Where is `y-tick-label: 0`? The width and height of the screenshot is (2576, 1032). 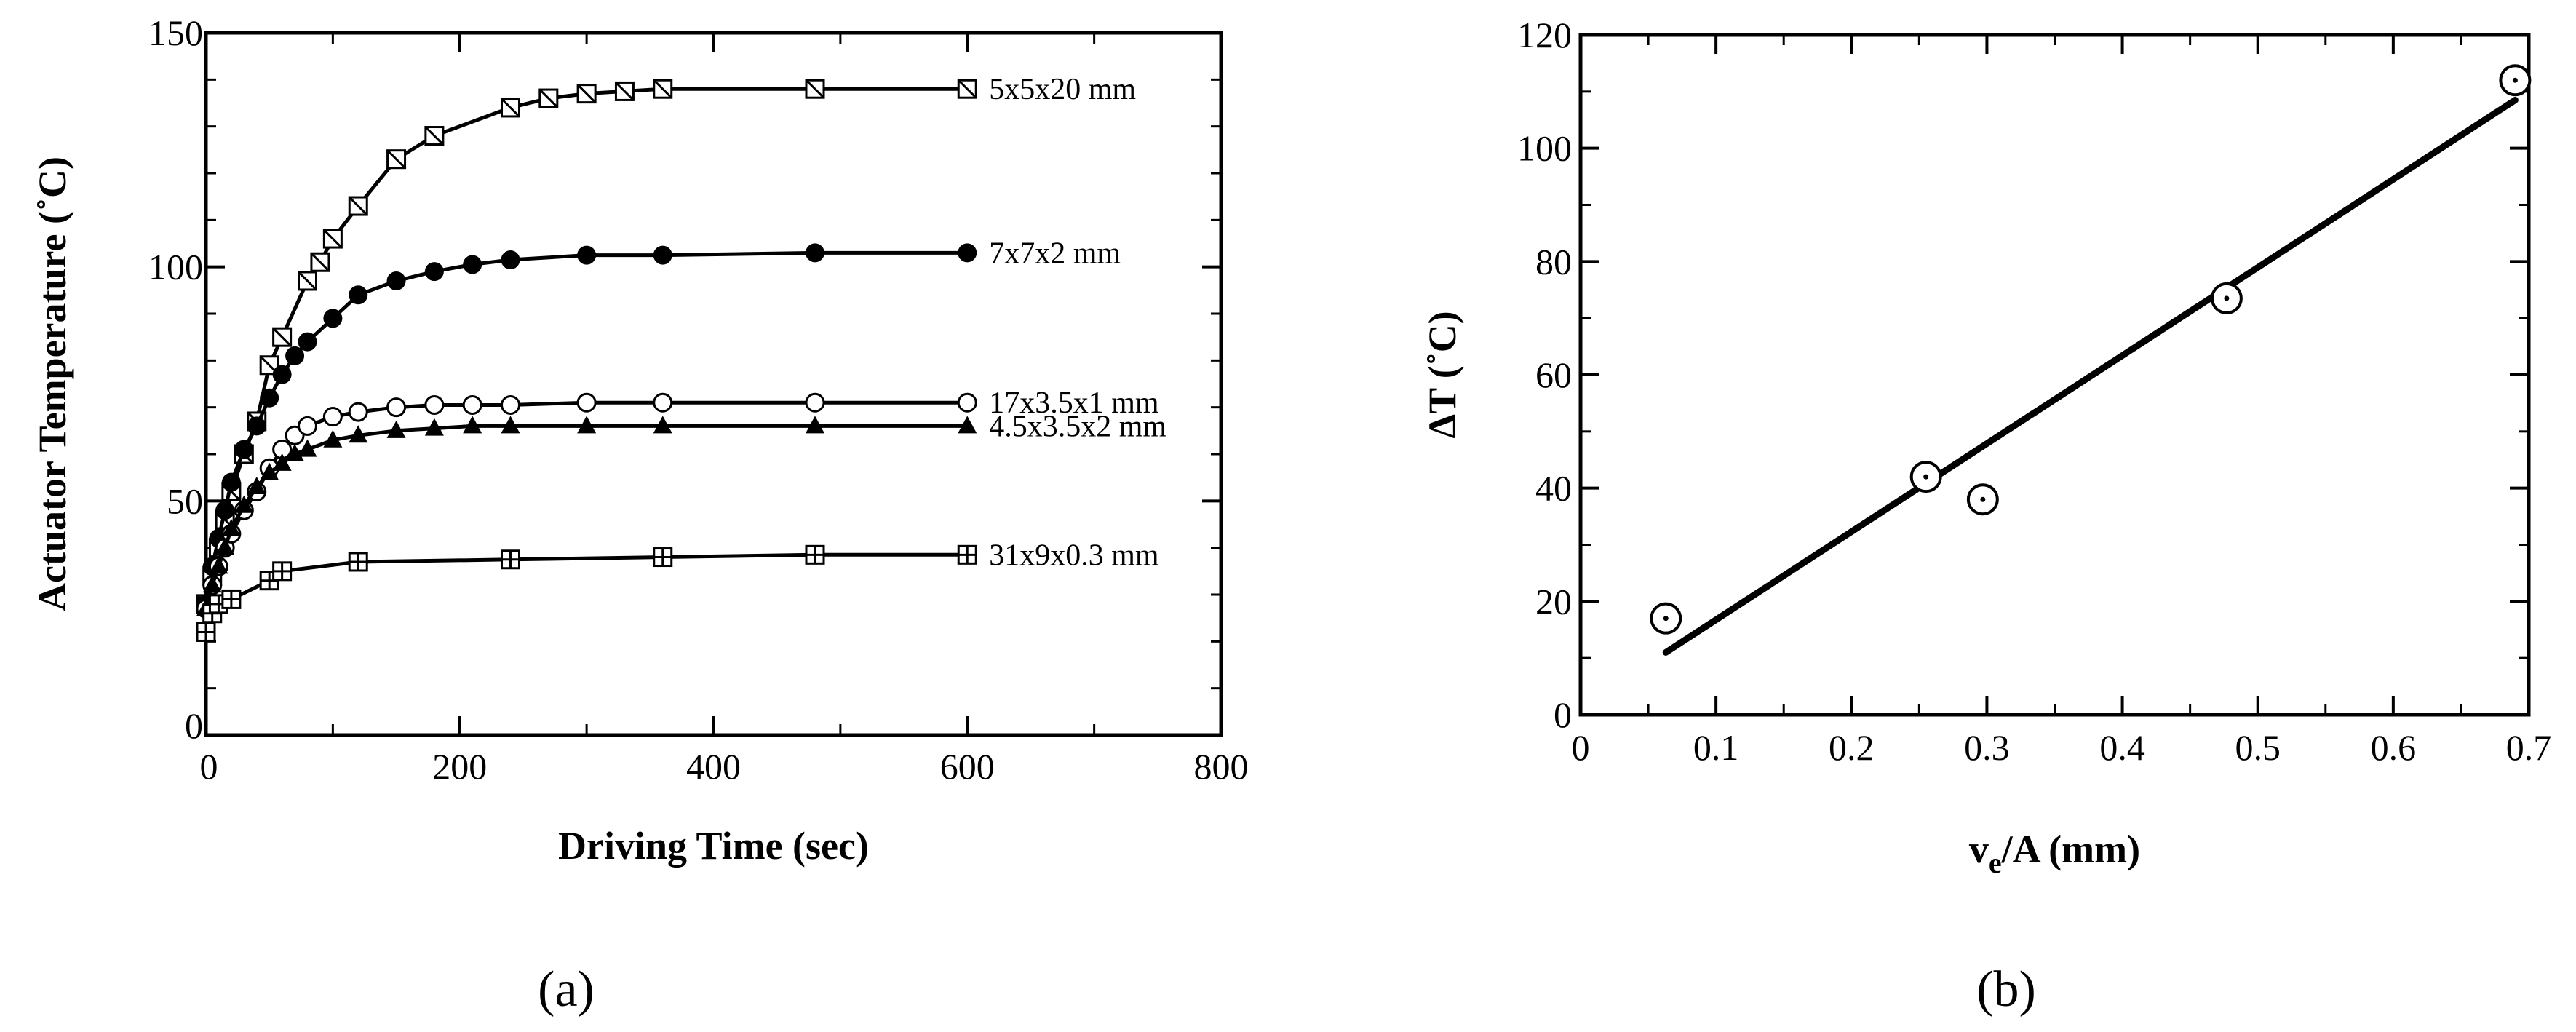
y-tick-label: 0 is located at coordinates (1563, 714).